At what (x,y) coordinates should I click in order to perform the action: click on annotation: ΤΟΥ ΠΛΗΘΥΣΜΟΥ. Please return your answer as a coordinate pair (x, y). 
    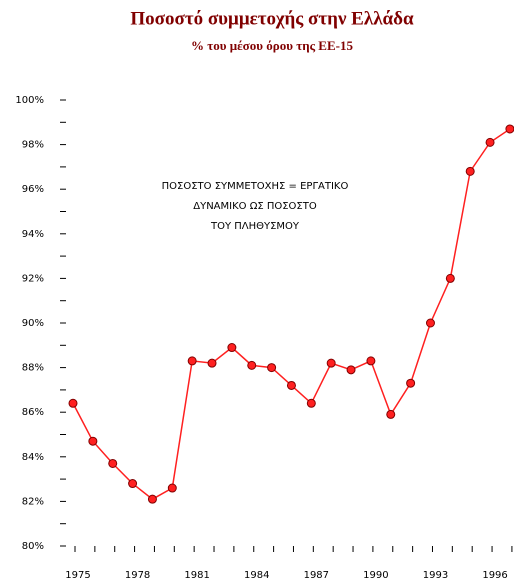
    Looking at the image, I should click on (255, 226).